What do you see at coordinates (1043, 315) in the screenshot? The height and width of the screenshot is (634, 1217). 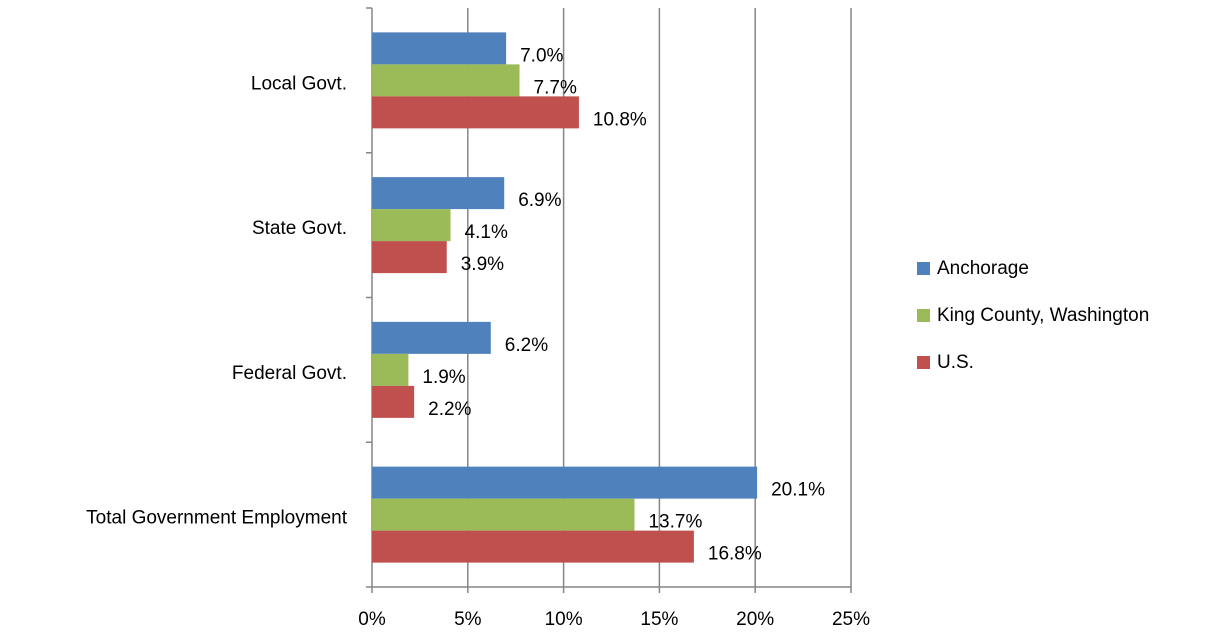 I see `legend-label: King County, Washington` at bounding box center [1043, 315].